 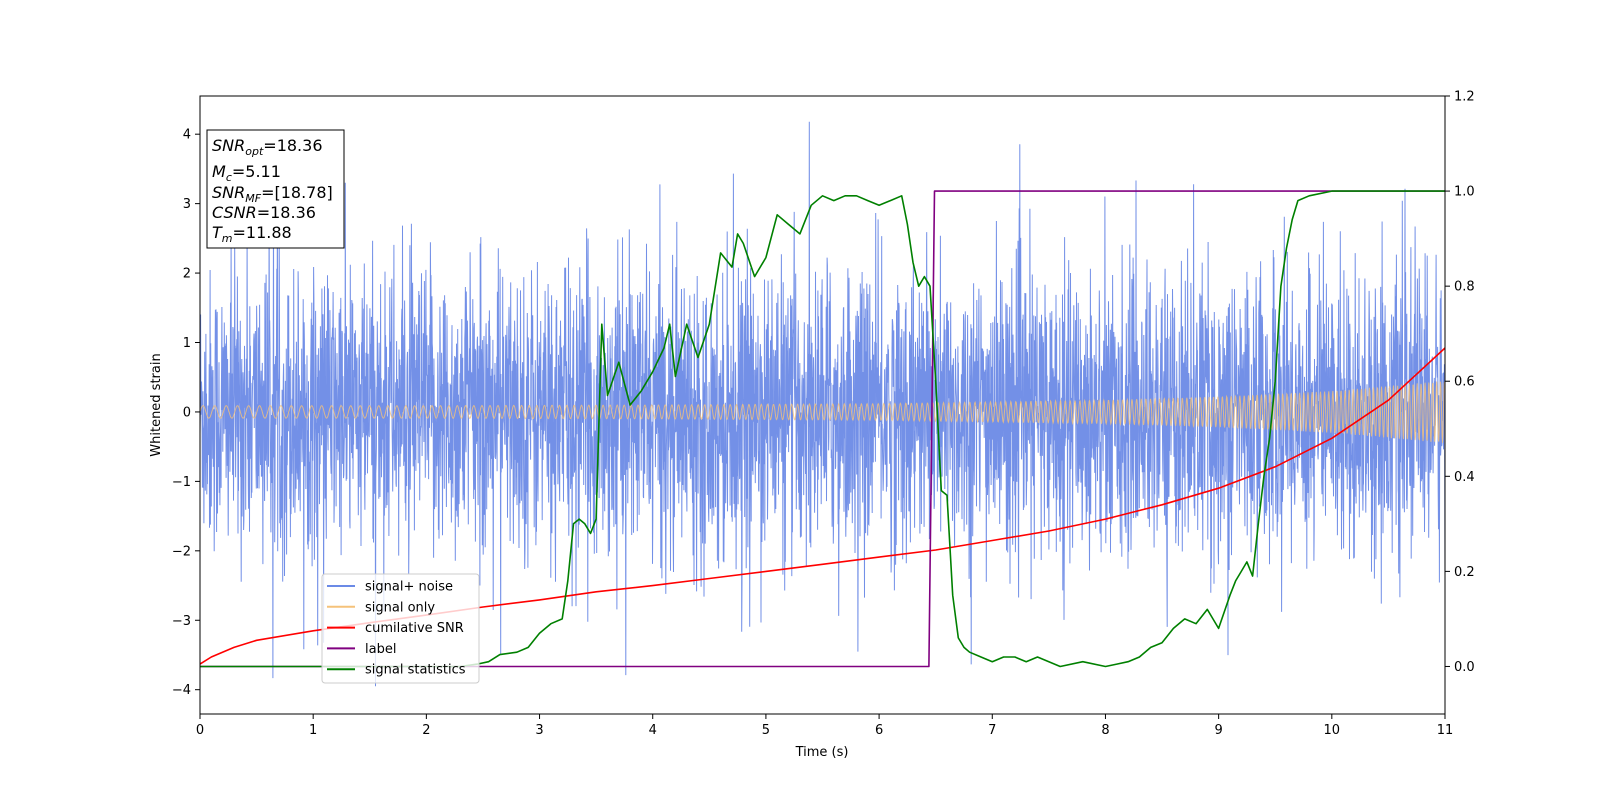 I want to click on x-tick-label: 11, so click(x=1445, y=730).